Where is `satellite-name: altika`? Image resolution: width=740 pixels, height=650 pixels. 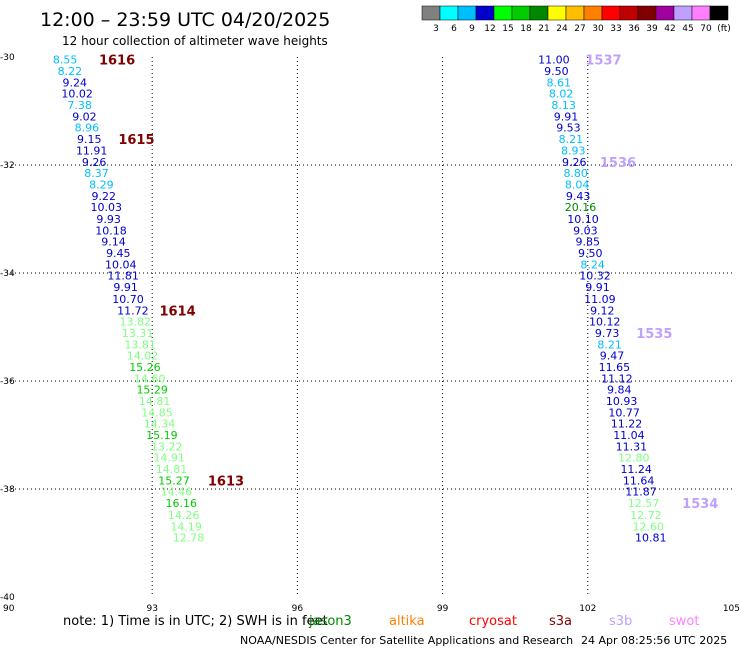
satellite-name: altika is located at coordinates (407, 621).